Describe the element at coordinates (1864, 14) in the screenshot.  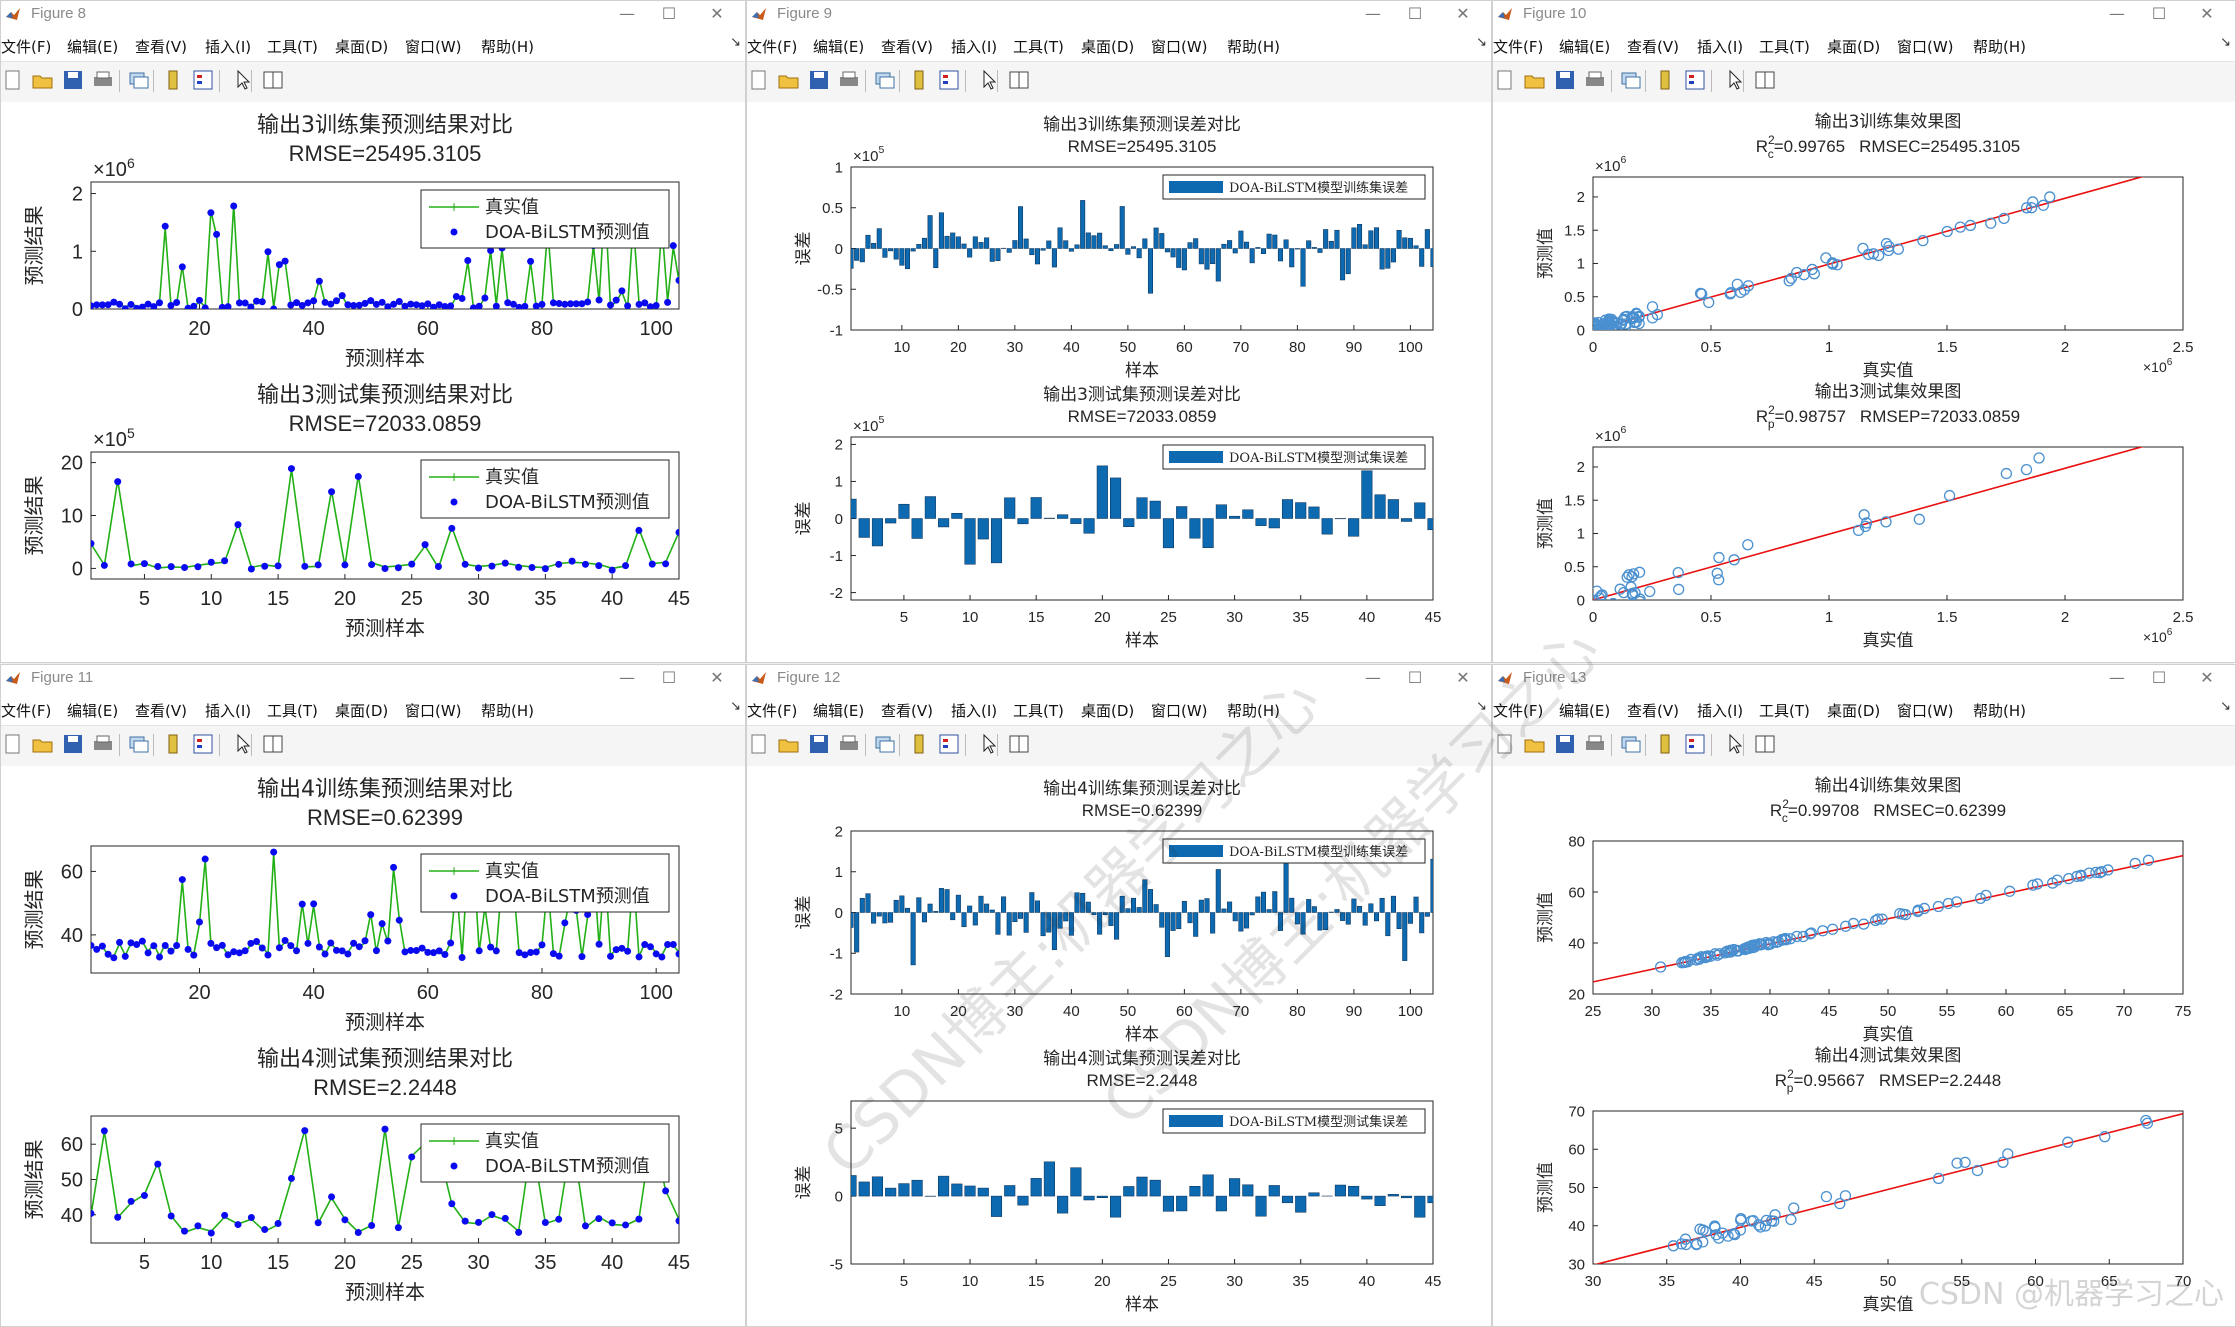
I see `title-bar: Figure 10 — ☐ ✕` at that location.